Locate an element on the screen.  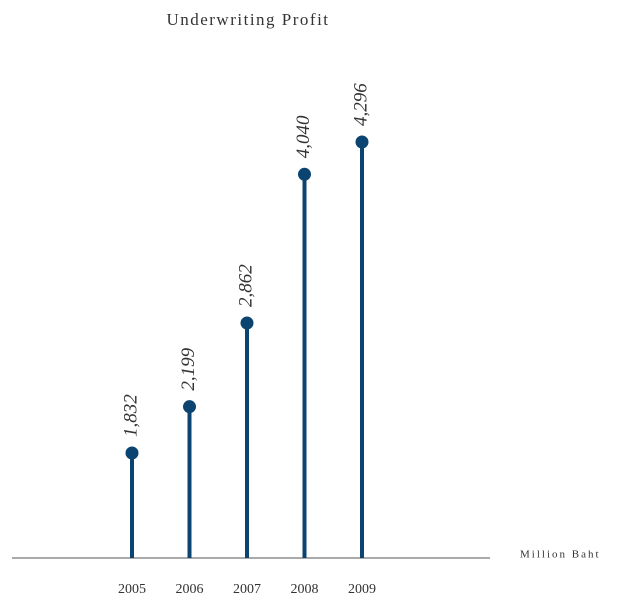
x-tick-label: 2009 is located at coordinates (362, 589).